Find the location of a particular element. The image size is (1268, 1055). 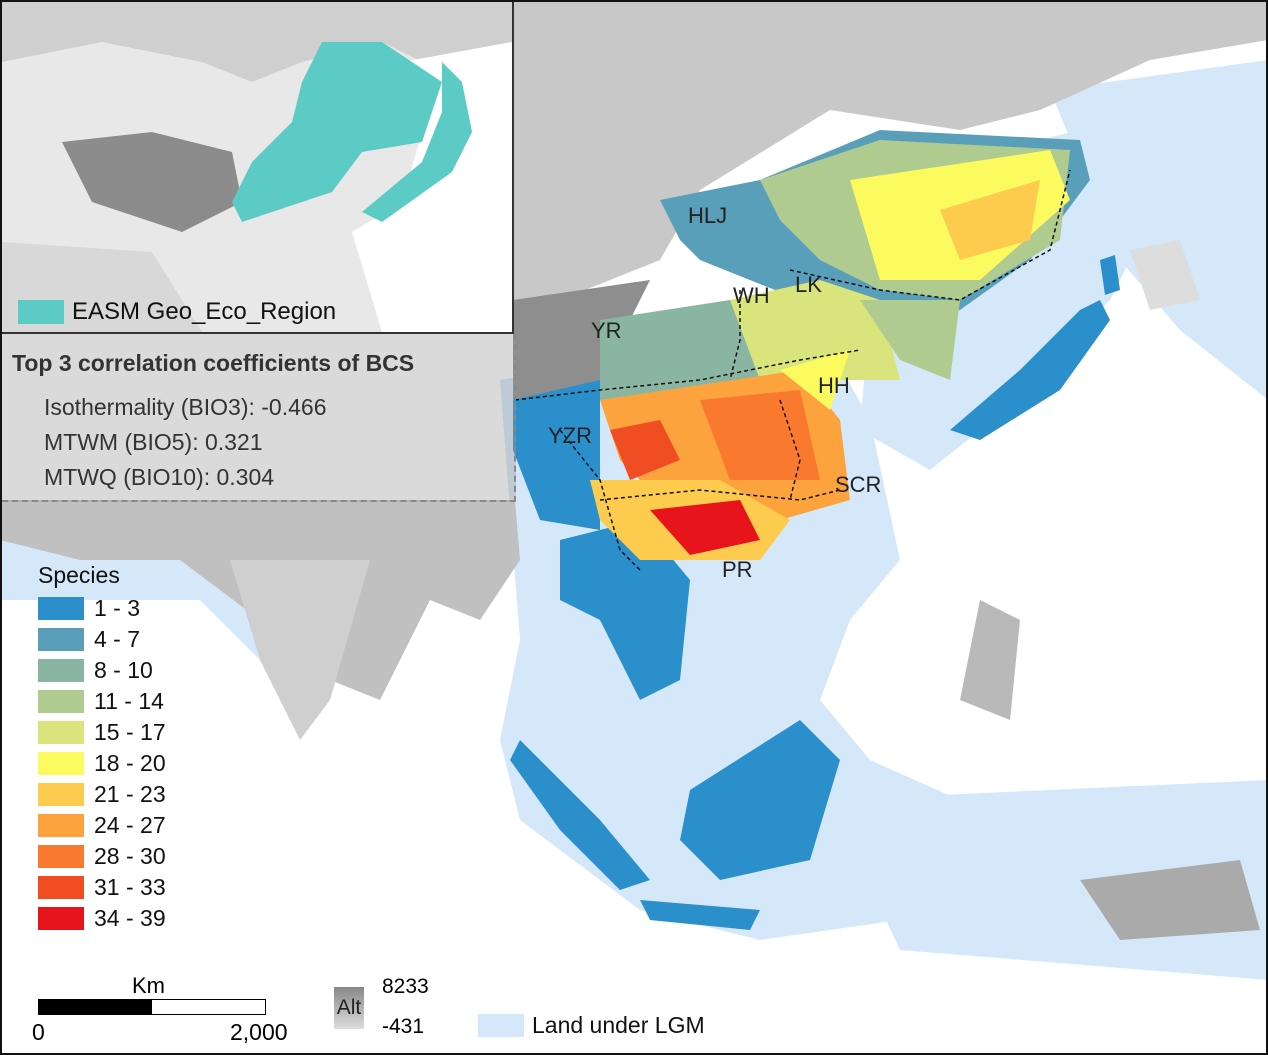

region-label-hh: HH is located at coordinates (834, 385).